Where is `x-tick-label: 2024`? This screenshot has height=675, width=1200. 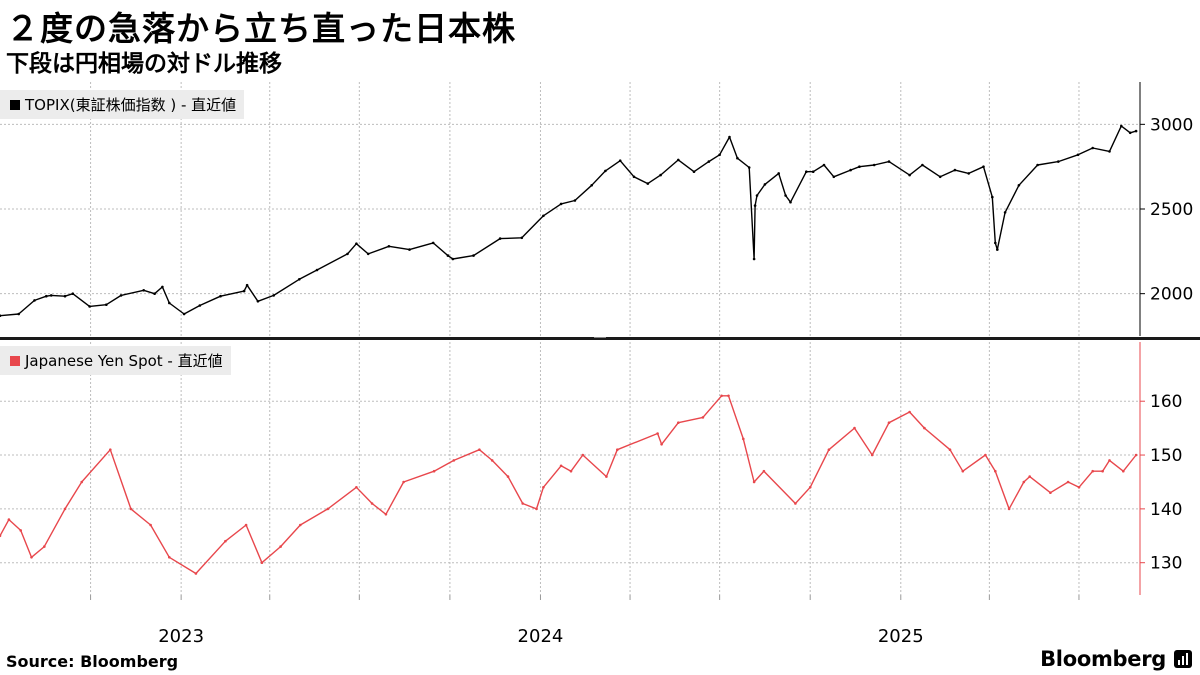 x-tick-label: 2024 is located at coordinates (541, 636).